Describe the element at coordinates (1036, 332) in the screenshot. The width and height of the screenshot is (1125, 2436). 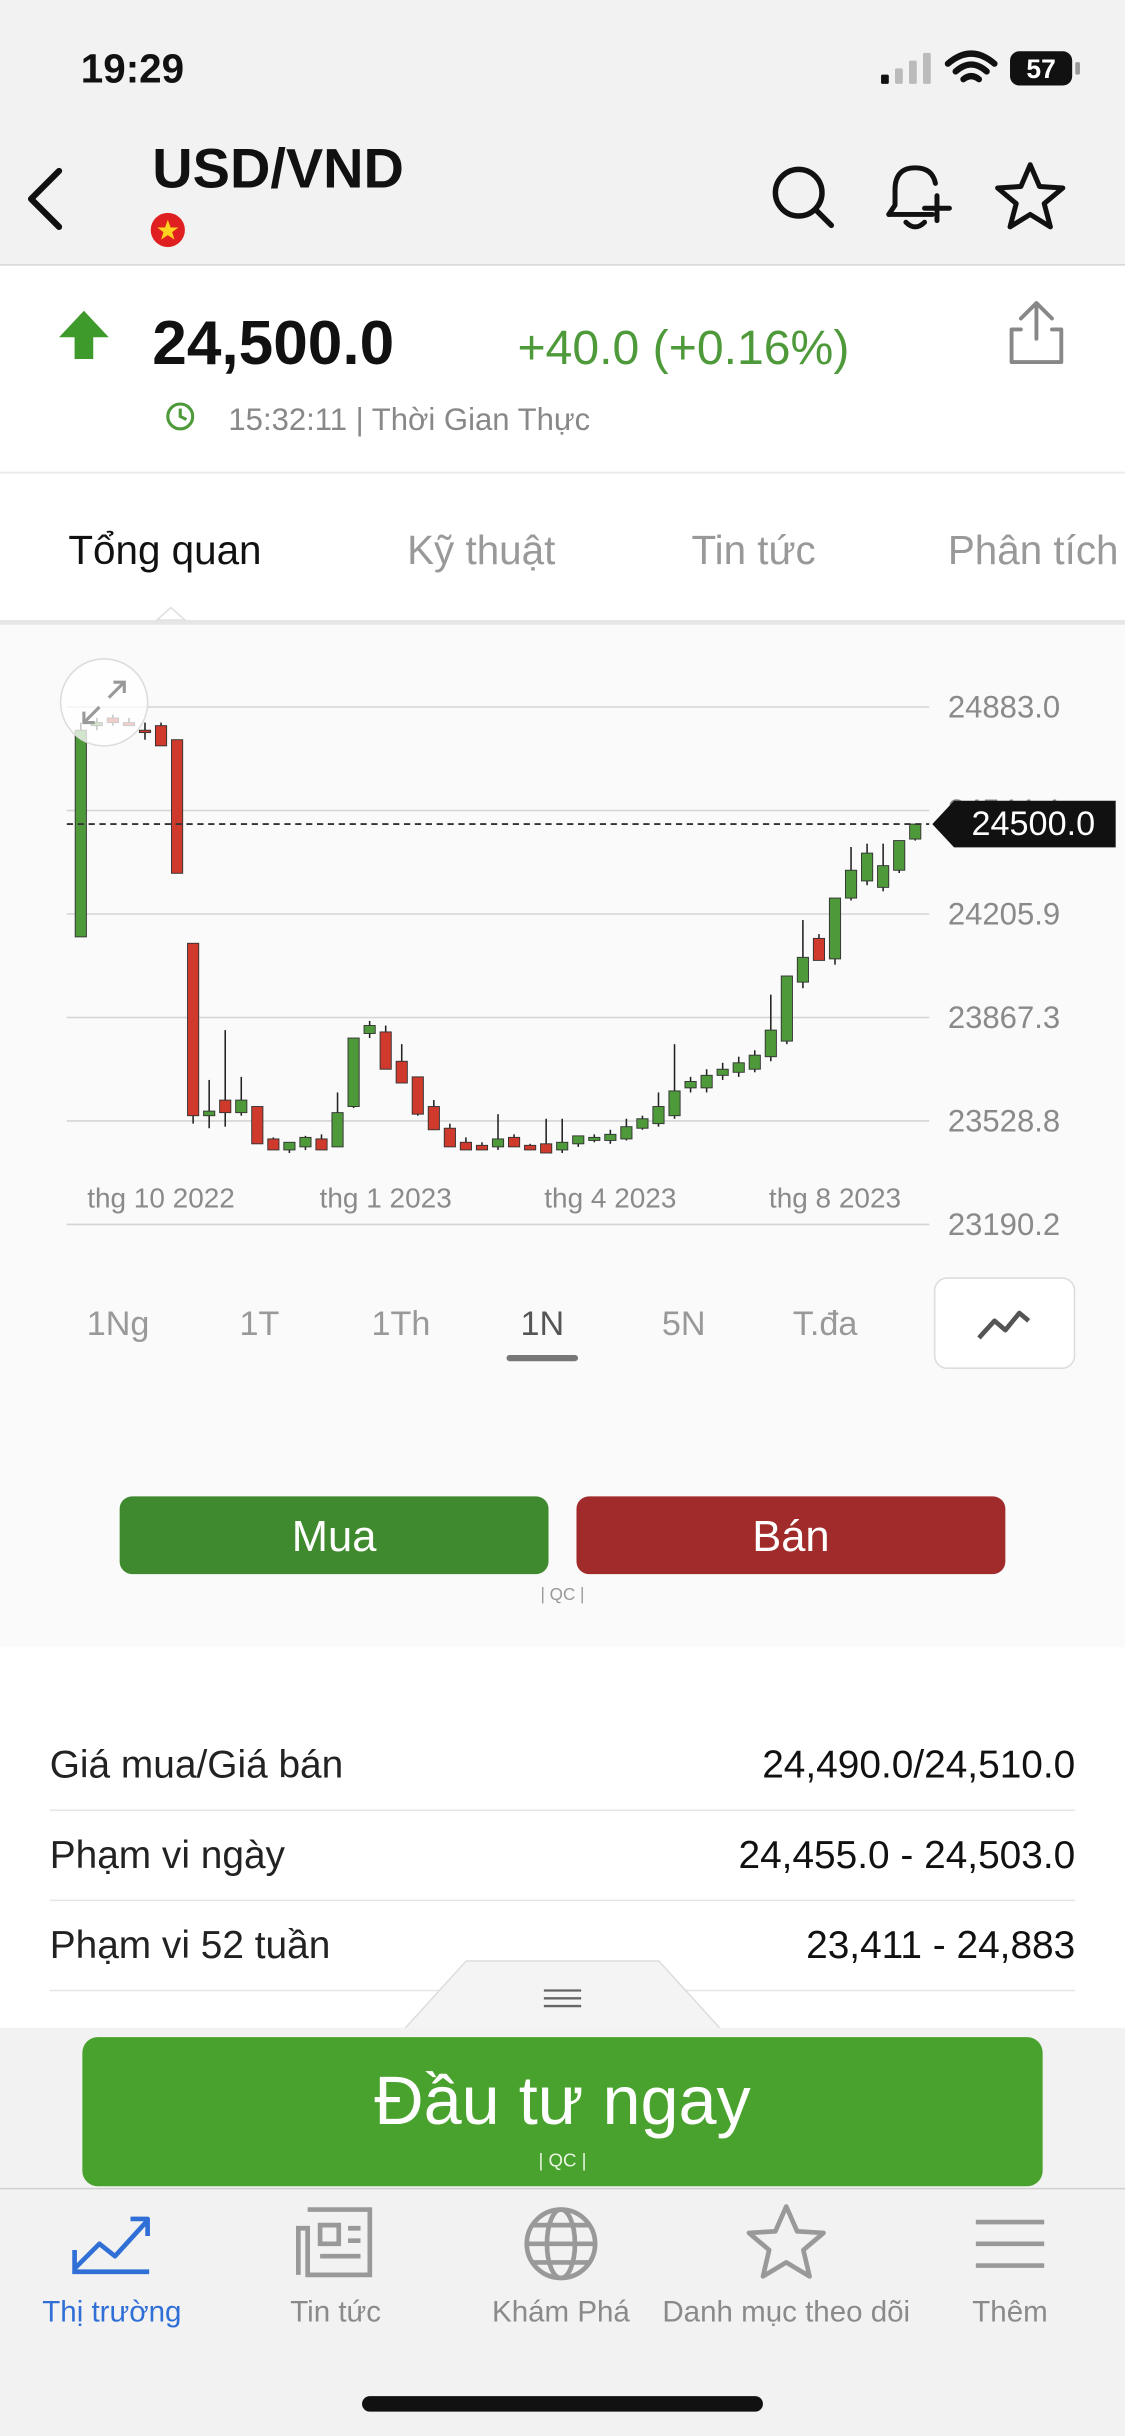
I see `share-button` at that location.